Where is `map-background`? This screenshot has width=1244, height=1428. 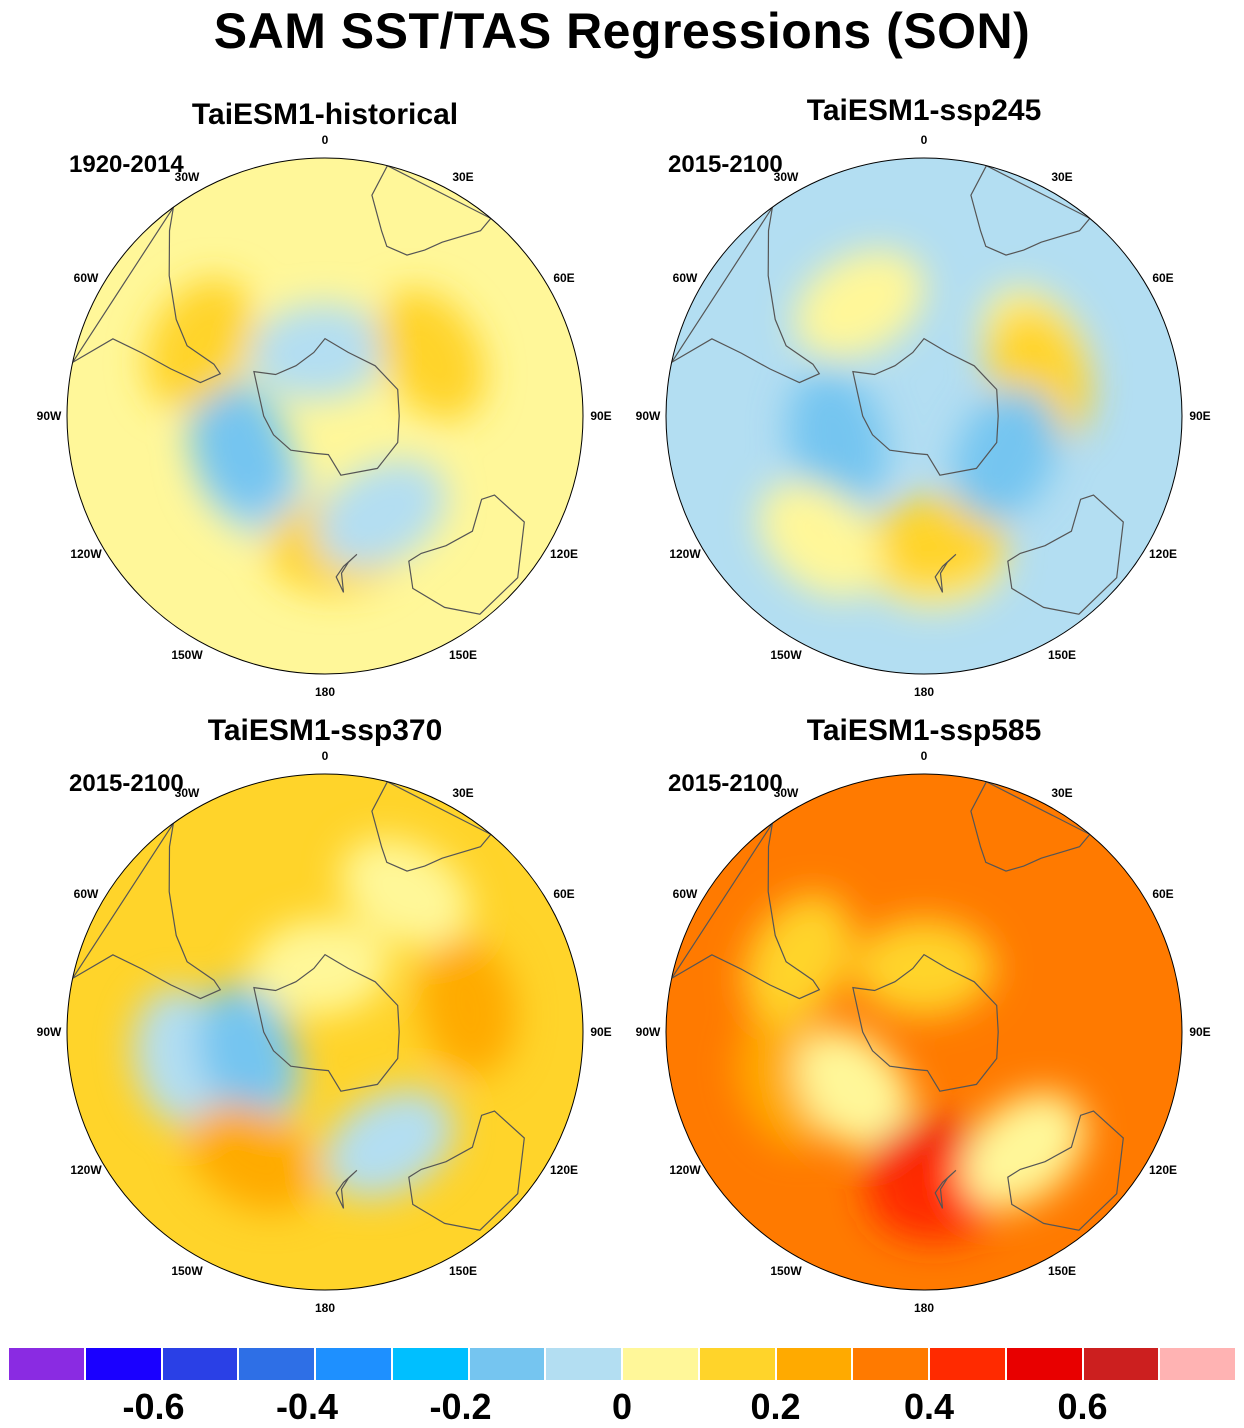 map-background is located at coordinates (325, 416).